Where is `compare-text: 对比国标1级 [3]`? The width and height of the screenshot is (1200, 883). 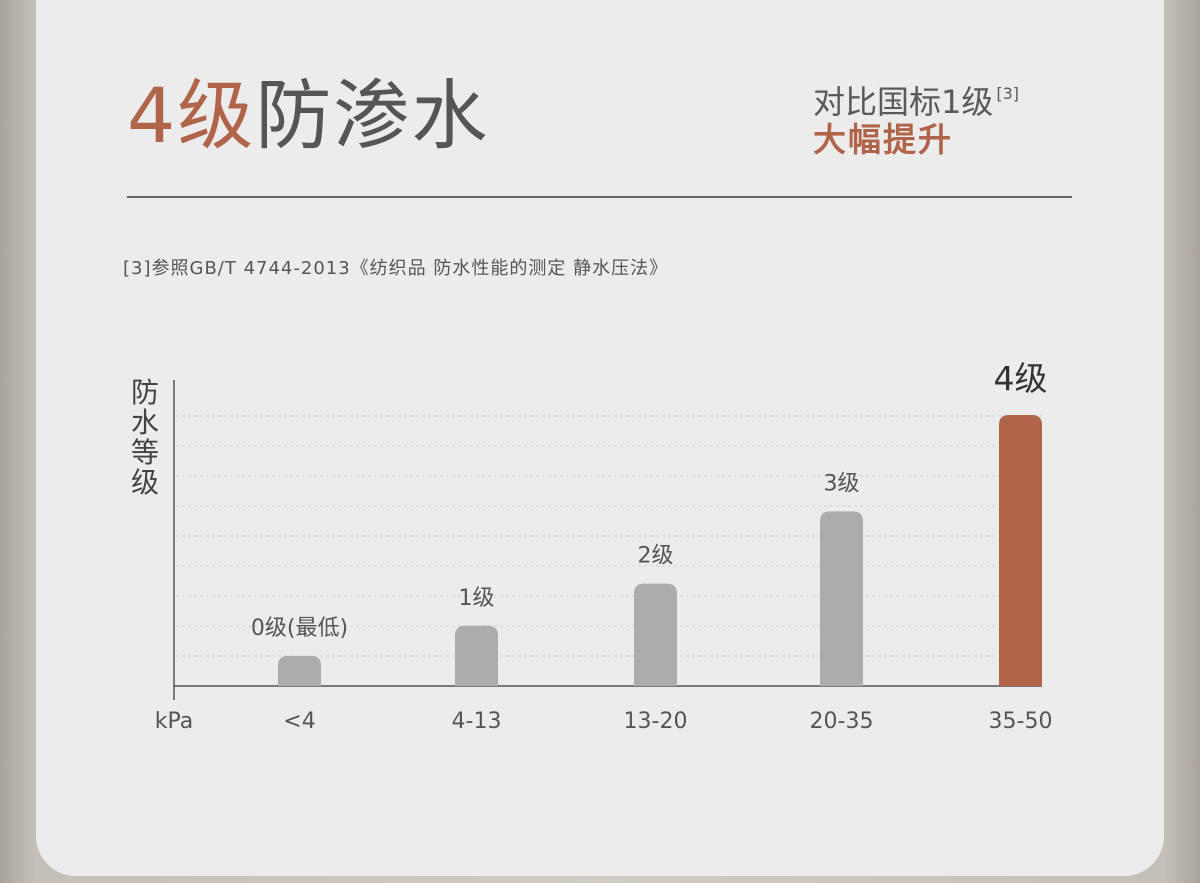 compare-text: 对比国标1级 [3] is located at coordinates (916, 98).